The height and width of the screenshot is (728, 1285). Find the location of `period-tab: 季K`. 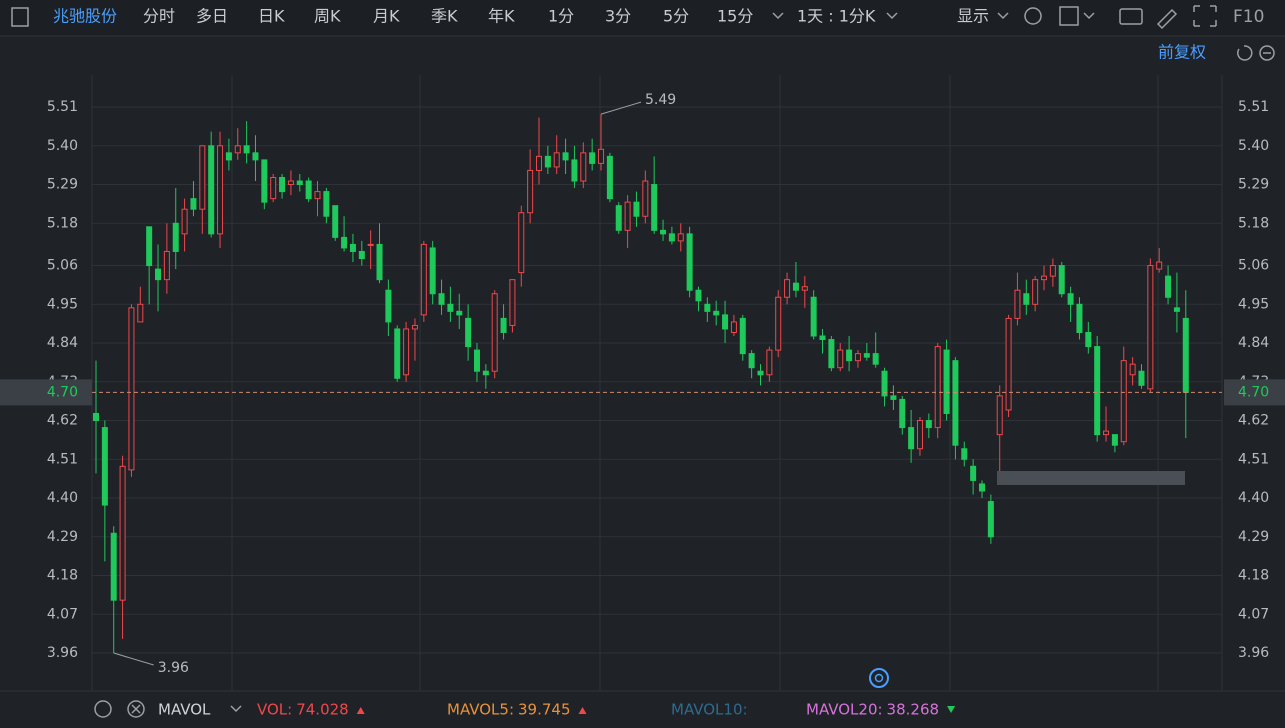

period-tab: 季K is located at coordinates (444, 16).